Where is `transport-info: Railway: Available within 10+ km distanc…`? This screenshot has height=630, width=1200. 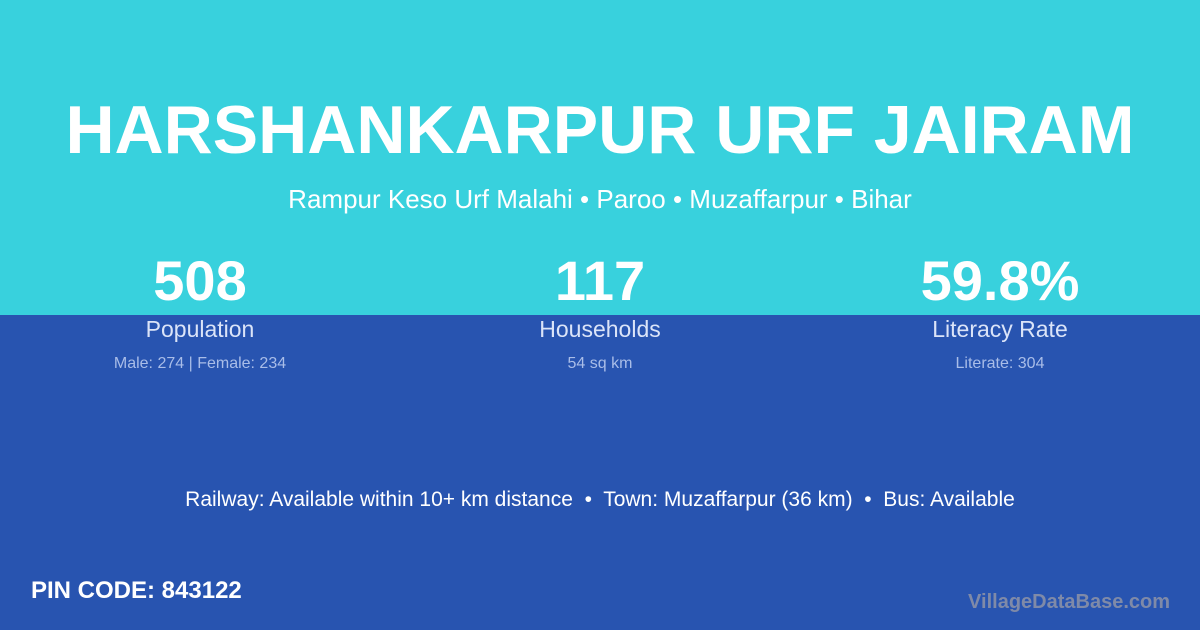
transport-info: Railway: Available within 10+ km distanc… is located at coordinates (600, 499).